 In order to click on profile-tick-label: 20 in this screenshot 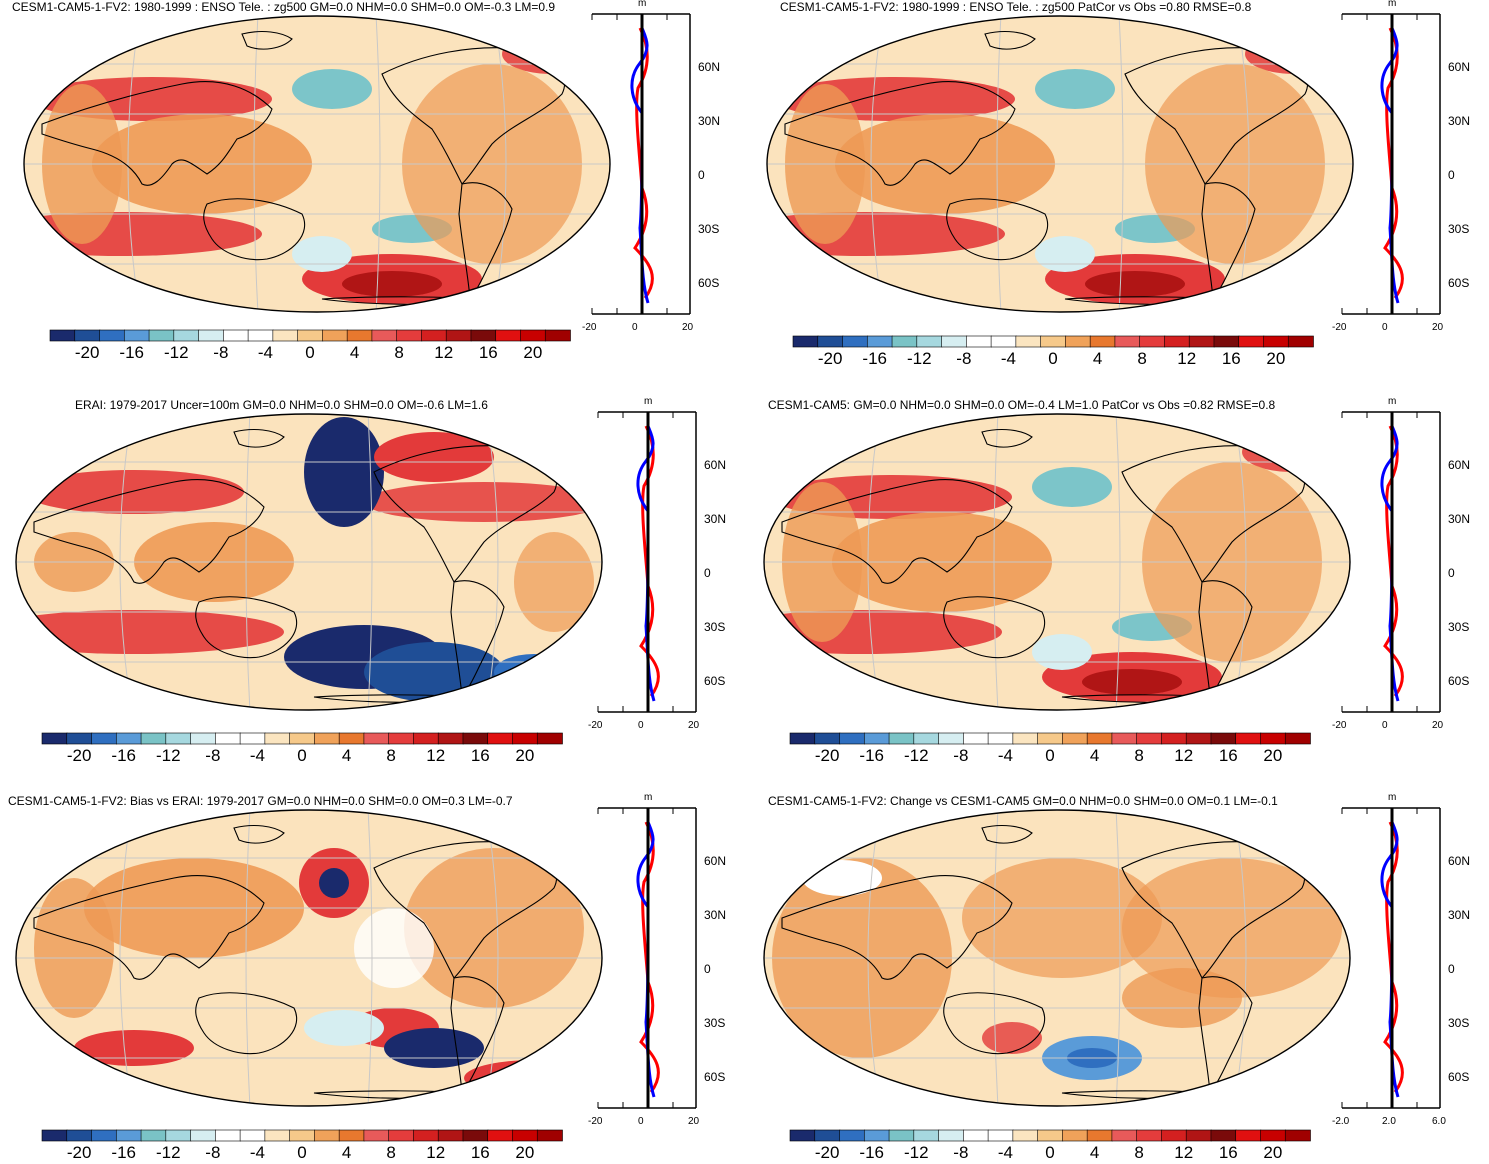, I will do `click(694, 1121)`.